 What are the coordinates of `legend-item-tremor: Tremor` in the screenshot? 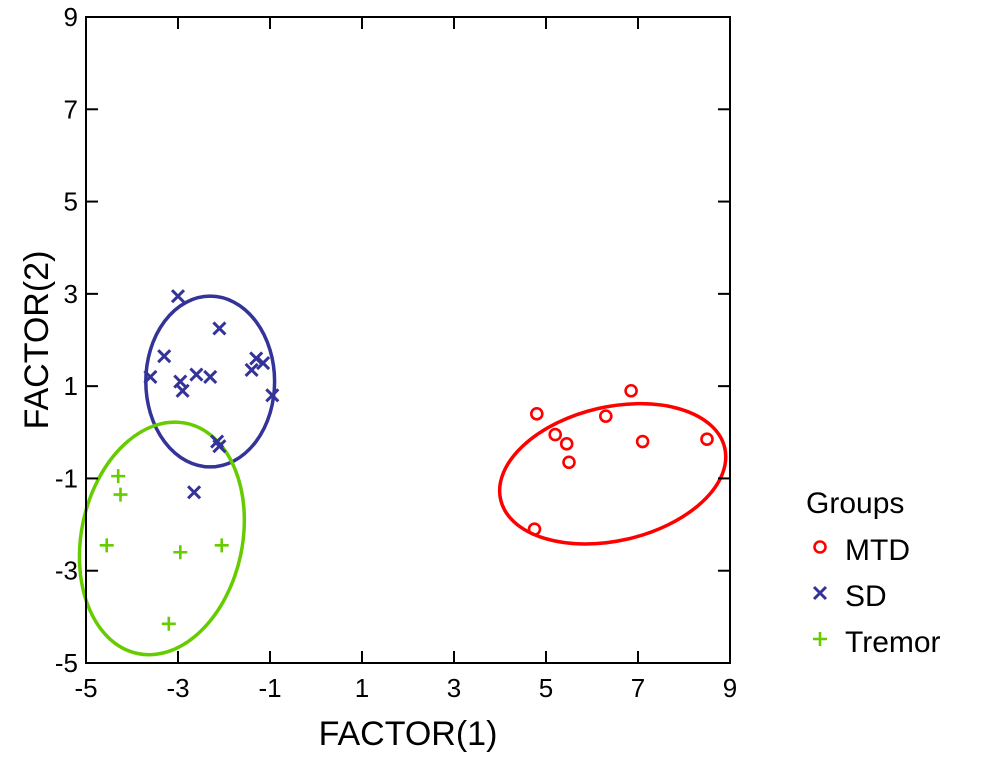 It's located at (877, 642).